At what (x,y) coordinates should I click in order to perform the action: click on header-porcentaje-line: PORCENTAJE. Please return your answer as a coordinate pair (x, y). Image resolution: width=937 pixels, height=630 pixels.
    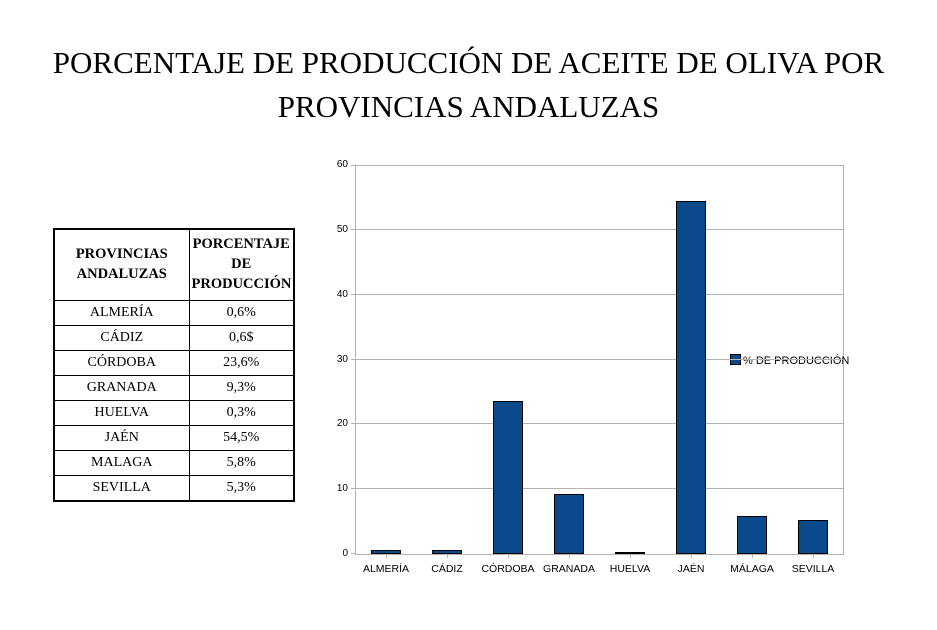
    Looking at the image, I should click on (241, 244).